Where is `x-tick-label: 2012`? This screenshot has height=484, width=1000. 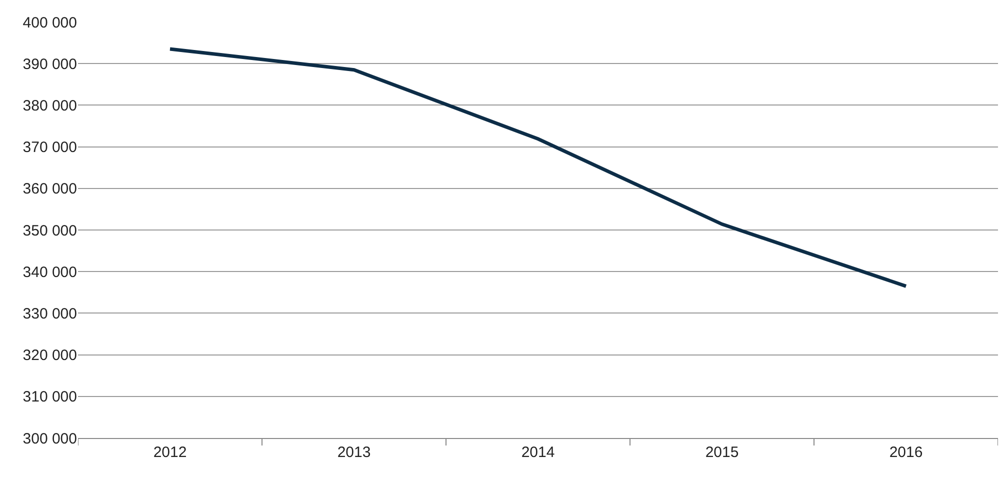 x-tick-label: 2012 is located at coordinates (170, 452).